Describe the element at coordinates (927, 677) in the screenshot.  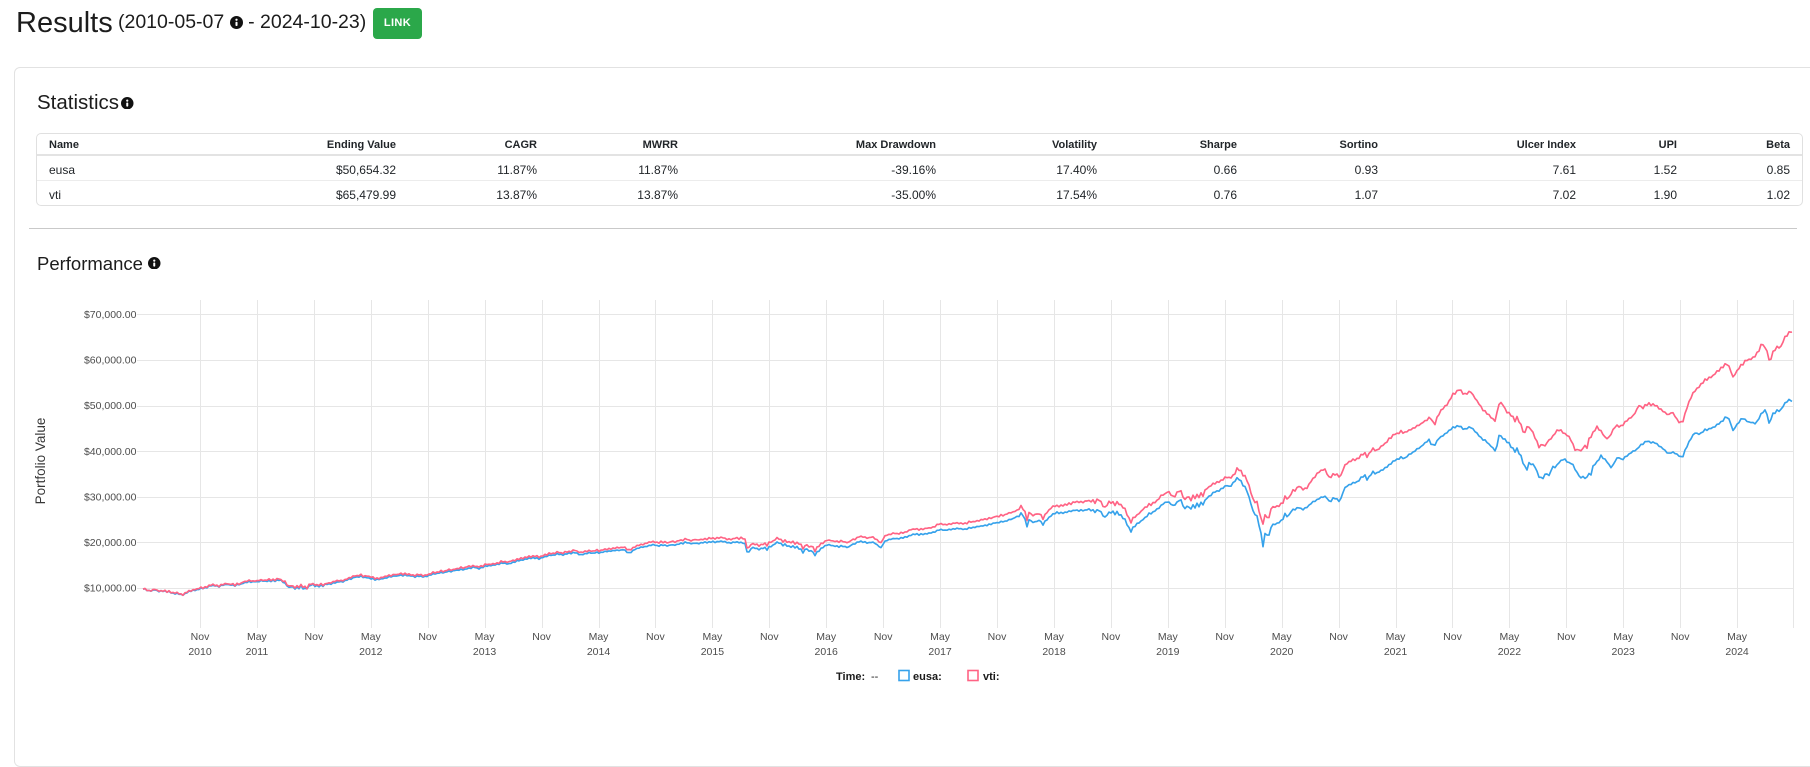
I see `svg-text: eusa:` at that location.